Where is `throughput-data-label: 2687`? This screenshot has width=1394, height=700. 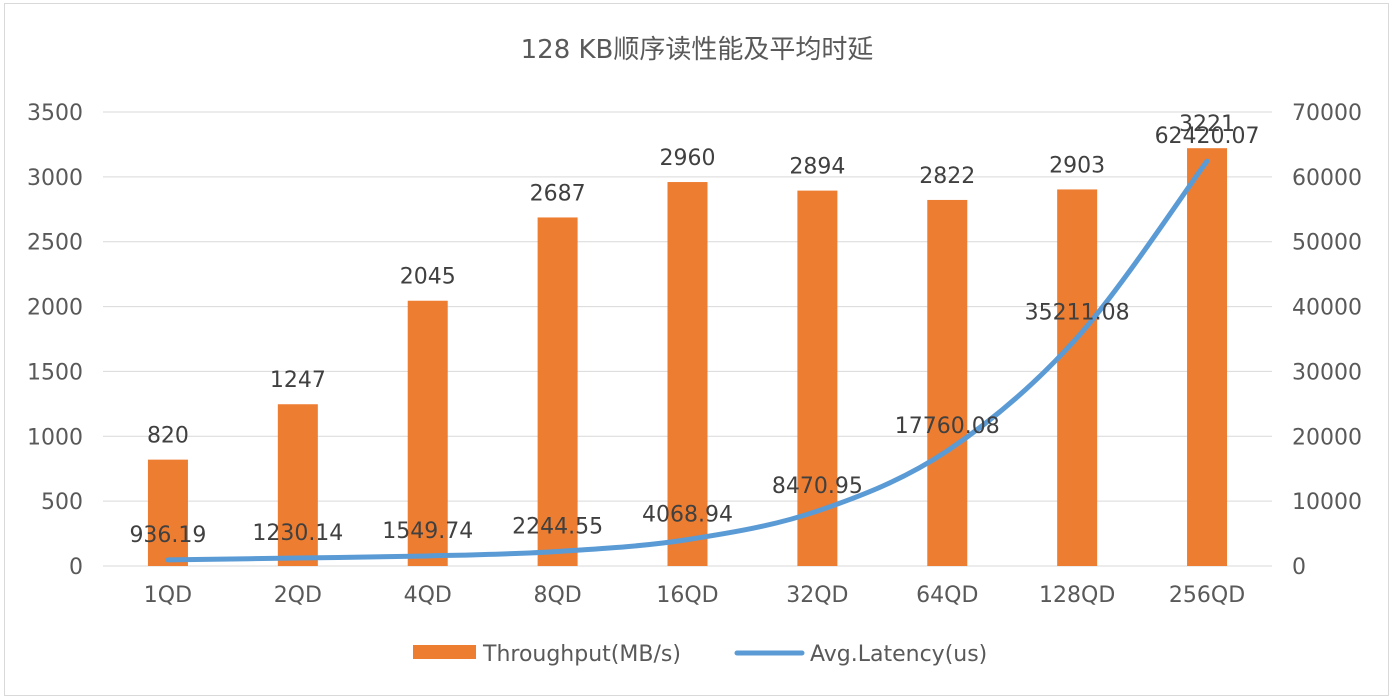
throughput-data-label: 2687 is located at coordinates (558, 193).